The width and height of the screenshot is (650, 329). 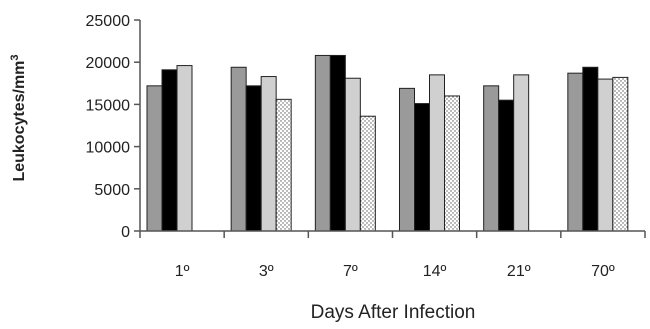 I want to click on y-tick-label: 25000, so click(x=108, y=21).